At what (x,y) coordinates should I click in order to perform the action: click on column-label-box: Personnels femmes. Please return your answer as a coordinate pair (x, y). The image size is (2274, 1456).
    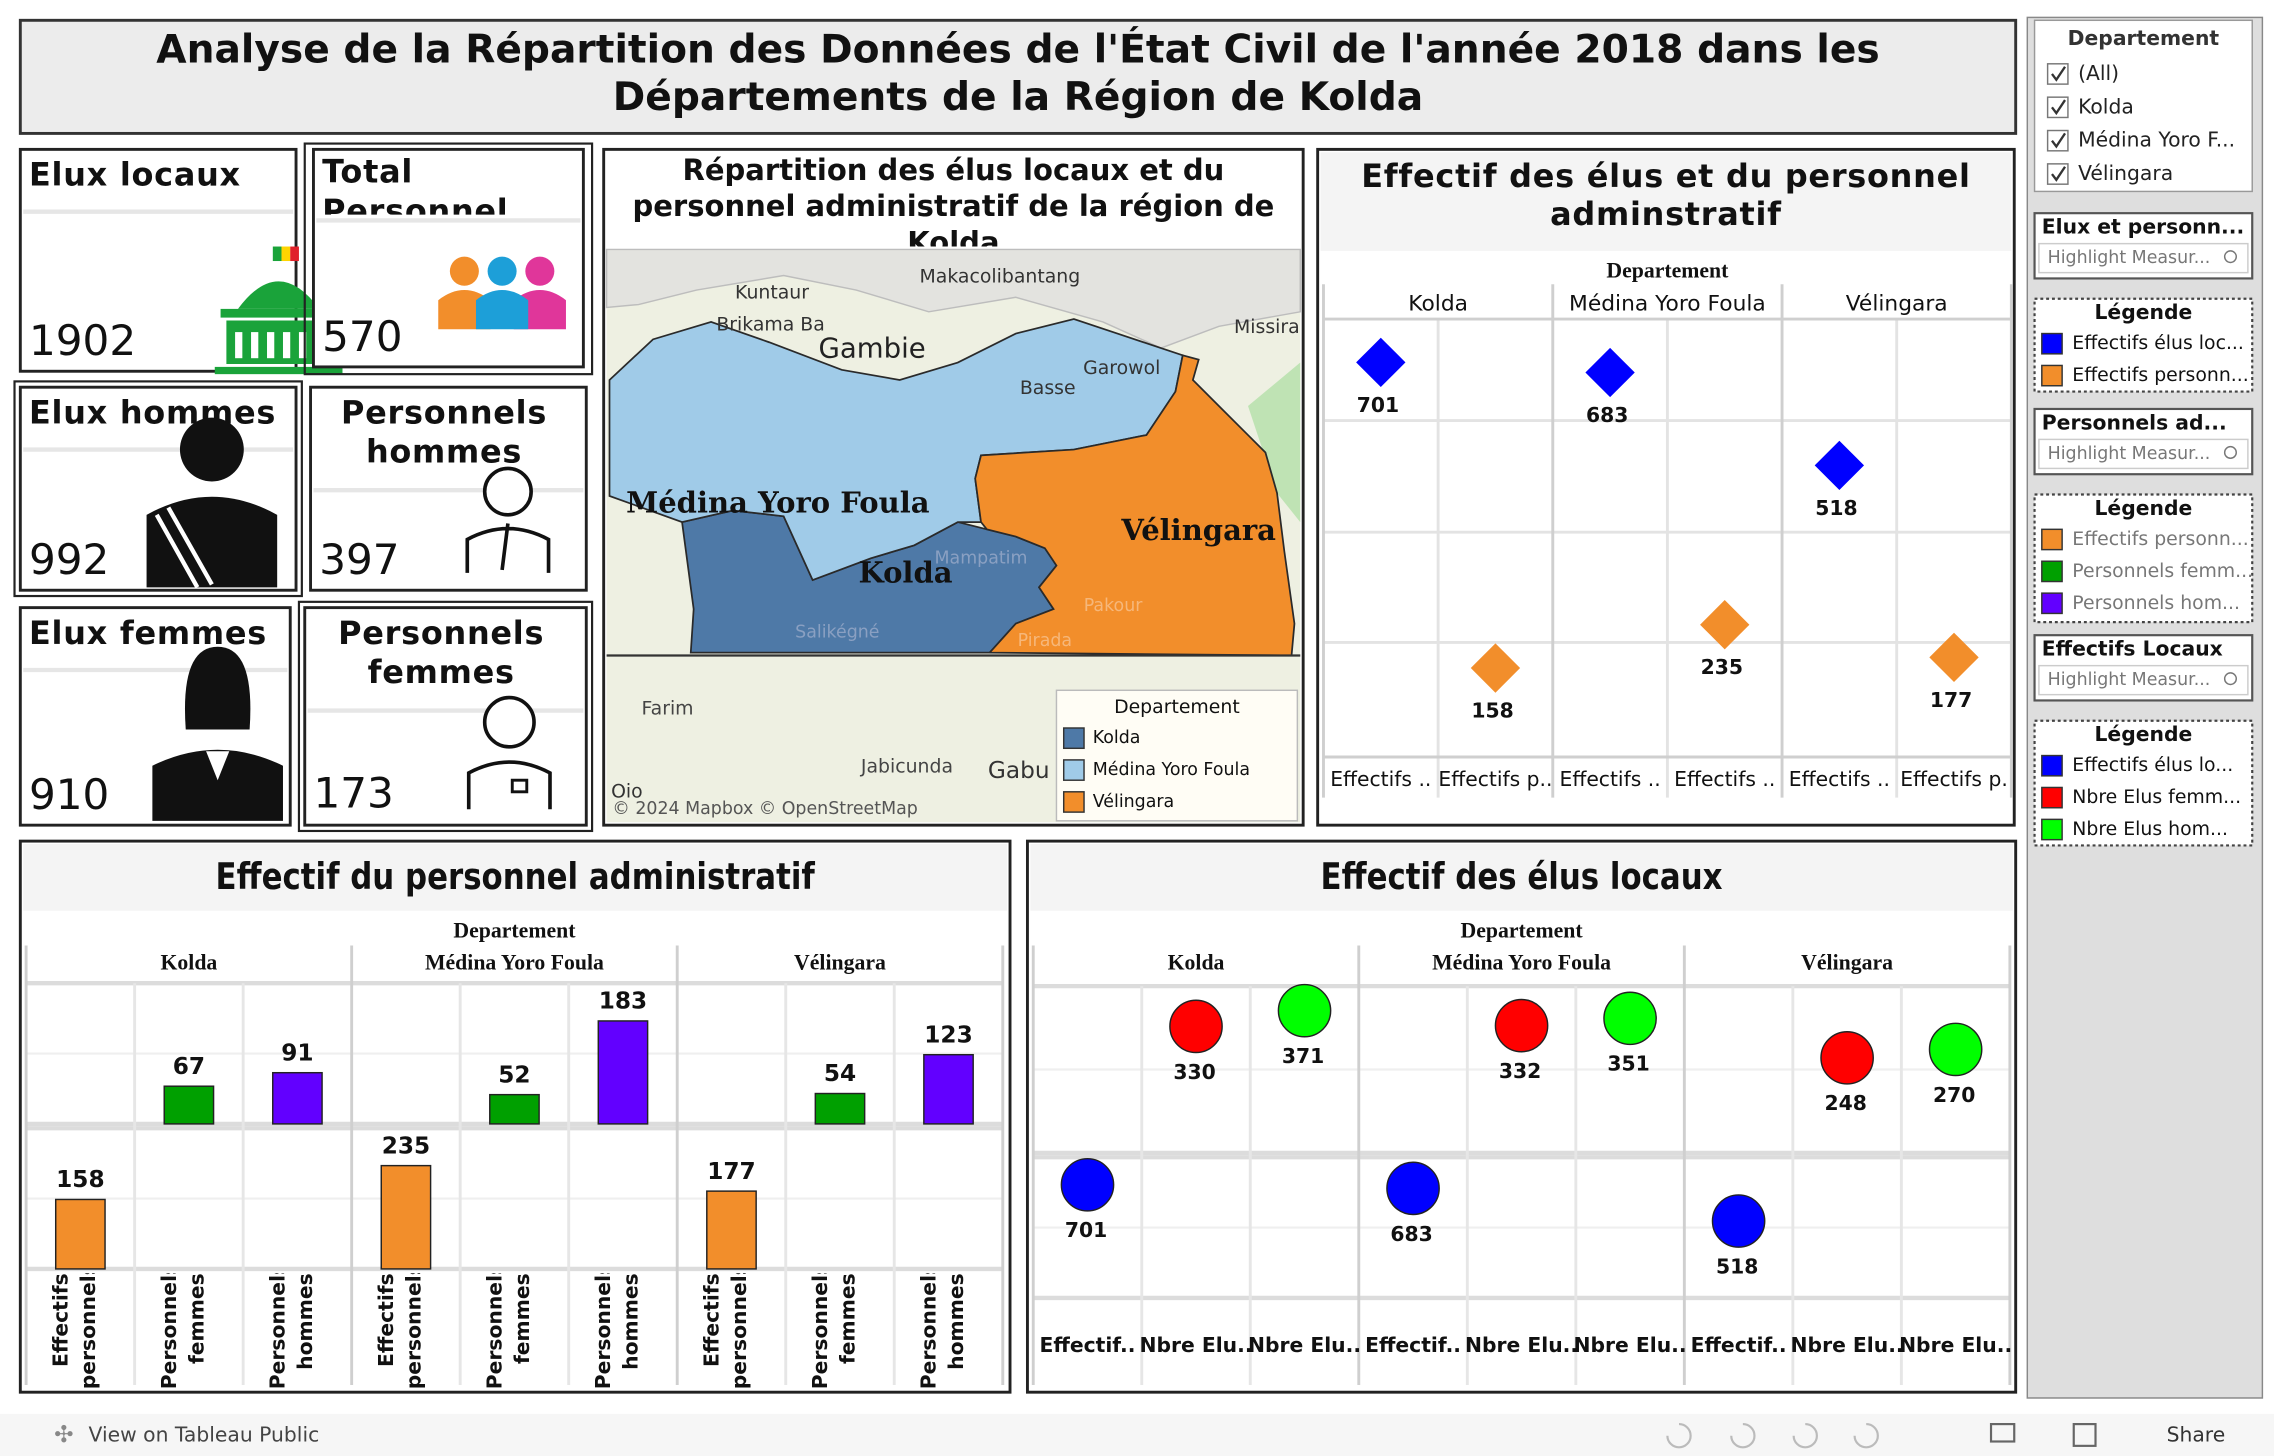
    Looking at the image, I should click on (835, 1331).